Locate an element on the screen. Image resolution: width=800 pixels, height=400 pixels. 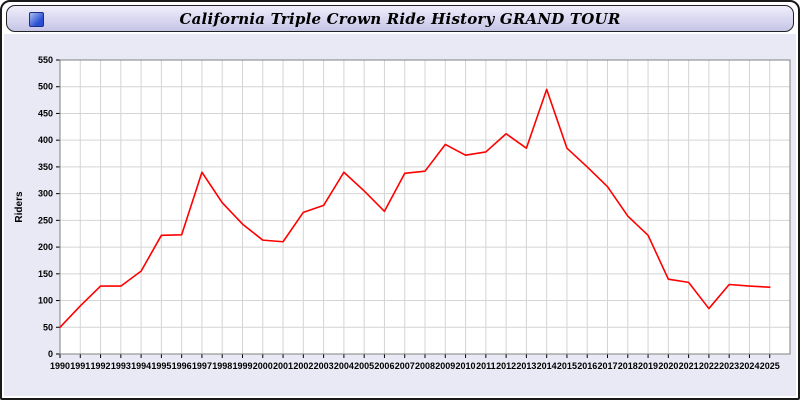
svg-text: 2001 is located at coordinates (283, 366).